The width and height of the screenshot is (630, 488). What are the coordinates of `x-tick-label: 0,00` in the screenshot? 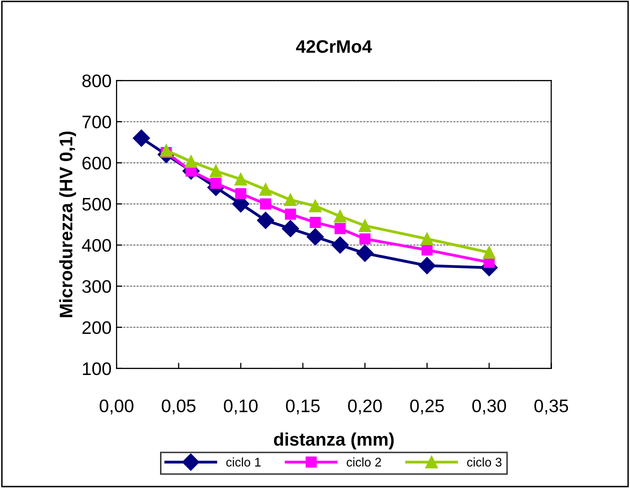 It's located at (117, 406).